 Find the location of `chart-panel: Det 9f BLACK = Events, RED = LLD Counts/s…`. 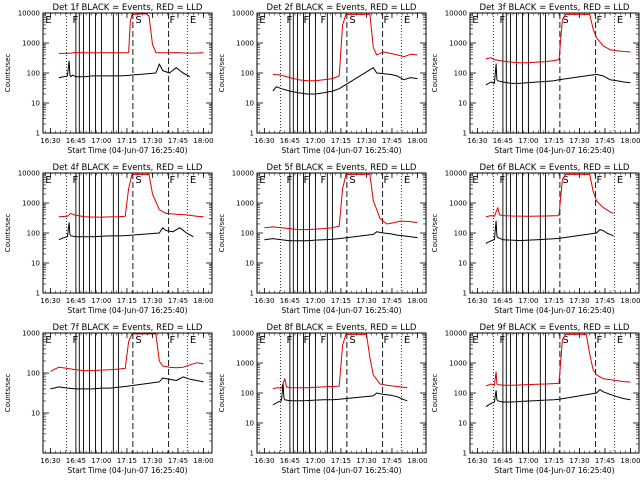

chart-panel: Det 9f BLACK = Events, RED = LLD Counts/s… is located at coordinates (535, 399).